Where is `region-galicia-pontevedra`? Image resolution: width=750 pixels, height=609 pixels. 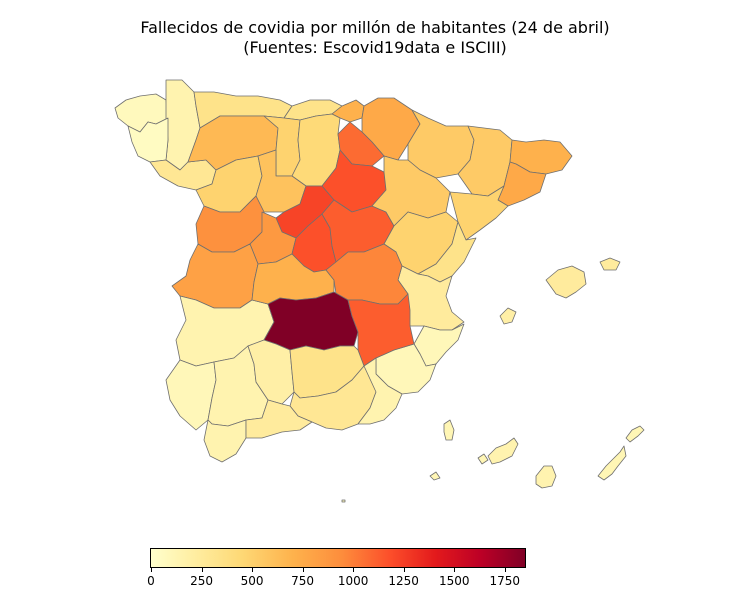 region-galicia-pontevedra is located at coordinates (148, 140).